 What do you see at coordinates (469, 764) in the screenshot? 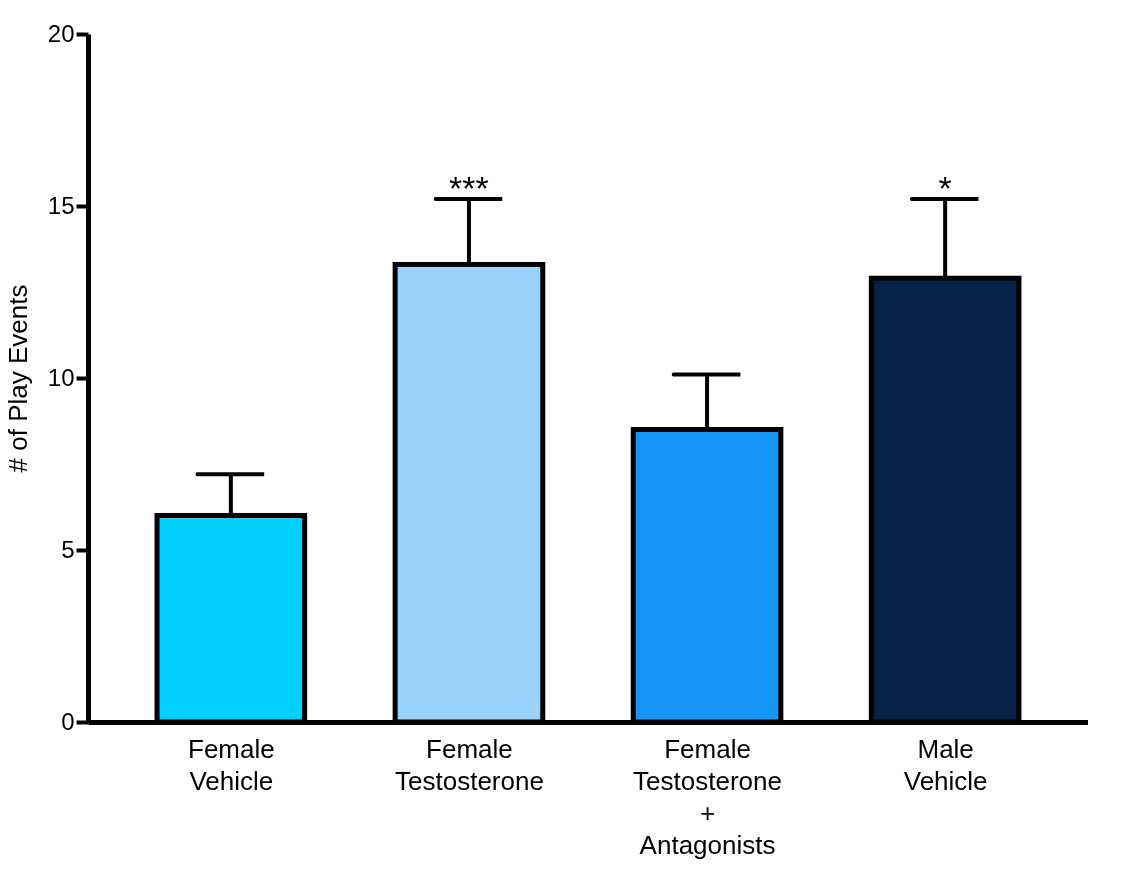
I see `x-tick-label: Female Testosterone` at bounding box center [469, 764].